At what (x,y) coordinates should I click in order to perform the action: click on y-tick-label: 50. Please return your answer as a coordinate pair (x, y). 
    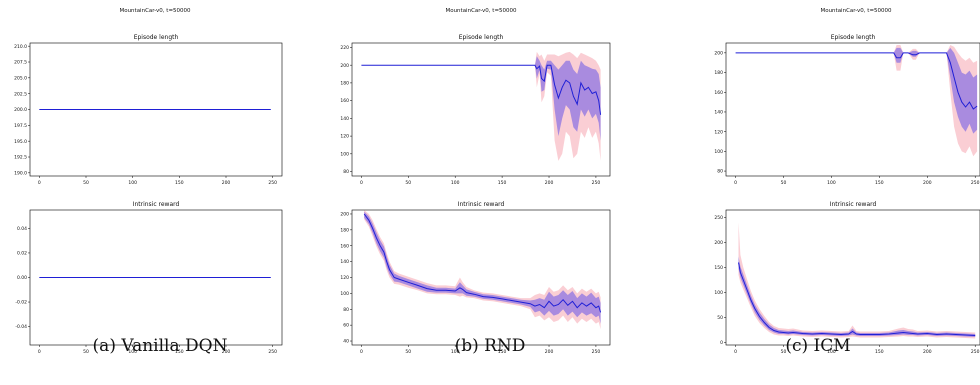
    Looking at the image, I should click on (720, 318).